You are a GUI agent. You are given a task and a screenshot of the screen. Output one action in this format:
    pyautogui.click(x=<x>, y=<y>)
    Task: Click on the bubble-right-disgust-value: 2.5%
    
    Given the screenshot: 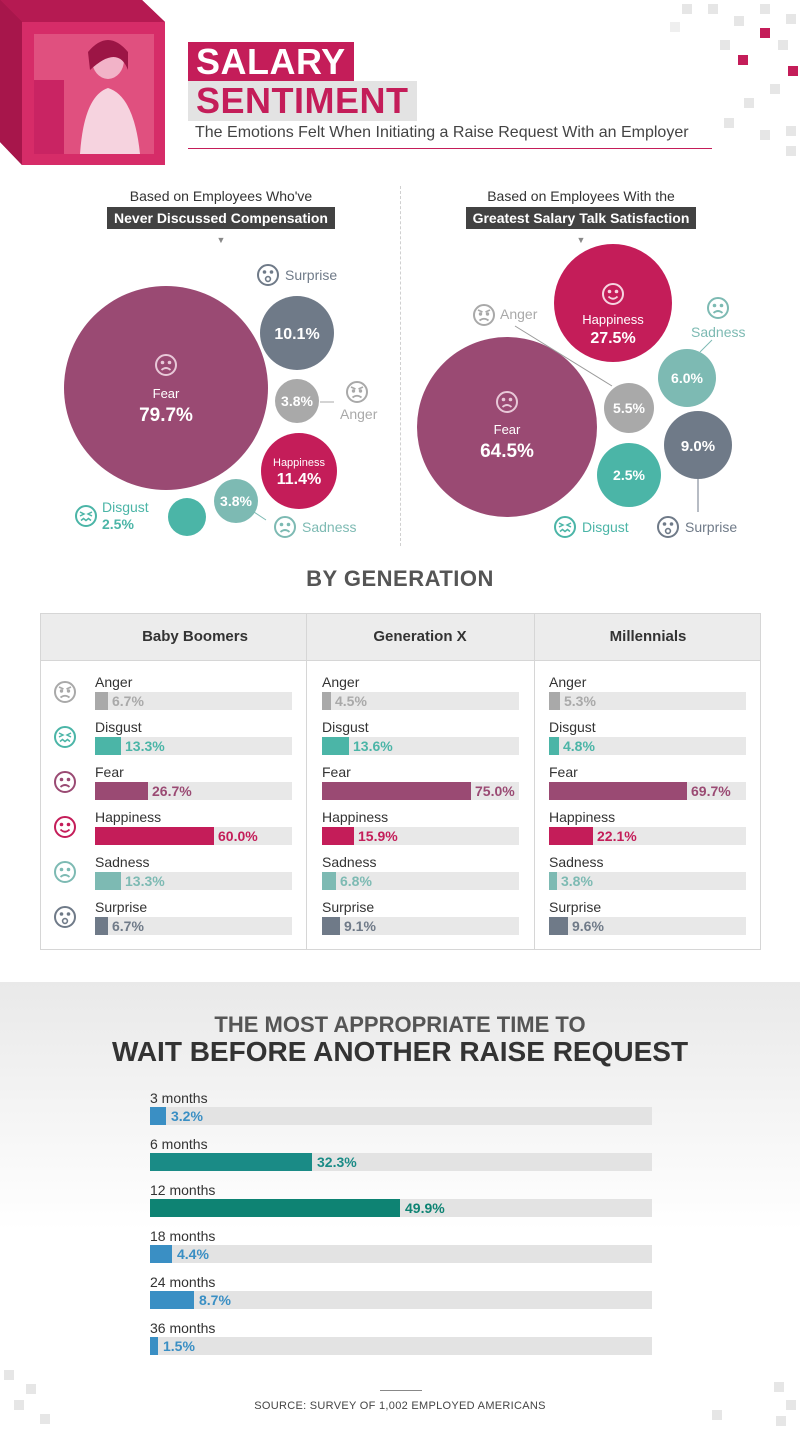 What is the action you would take?
    pyautogui.click(x=629, y=475)
    